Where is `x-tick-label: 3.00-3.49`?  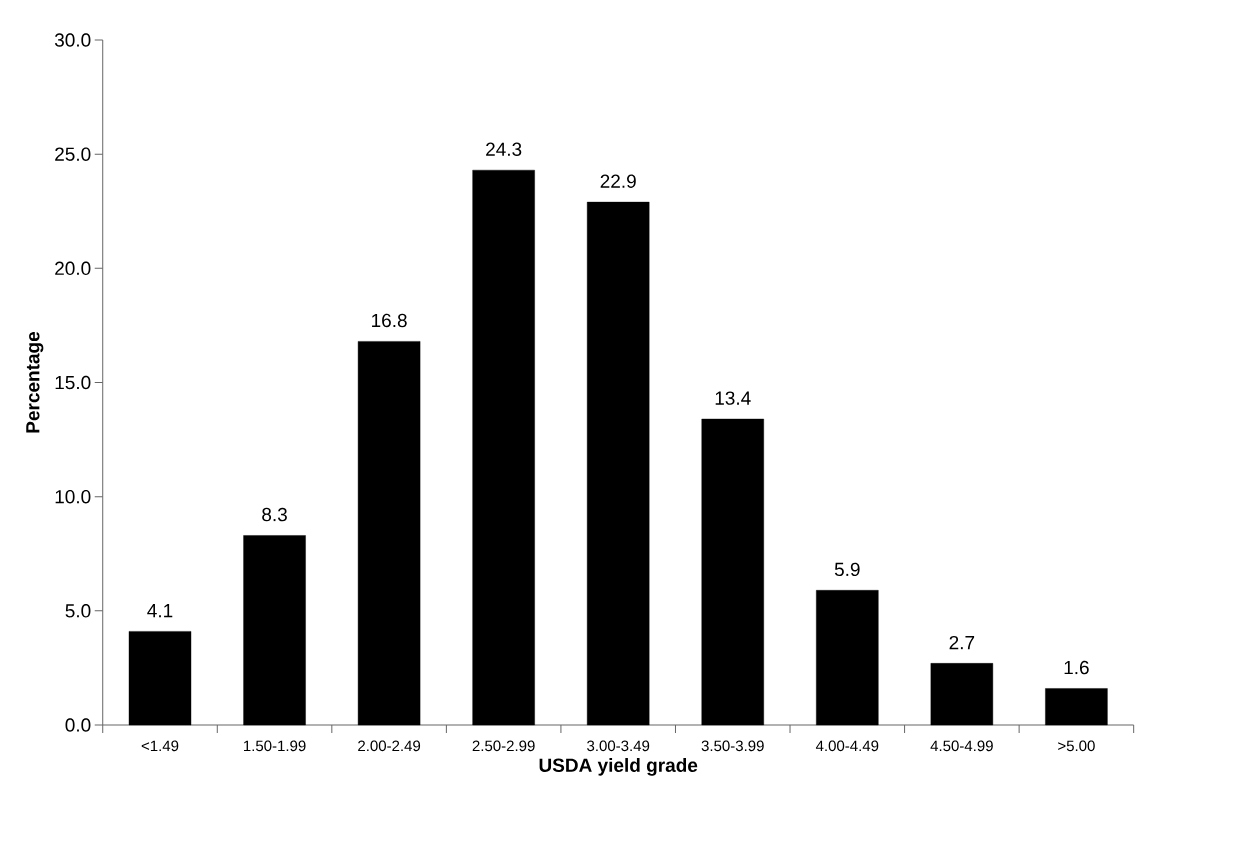 x-tick-label: 3.00-3.49 is located at coordinates (618, 746).